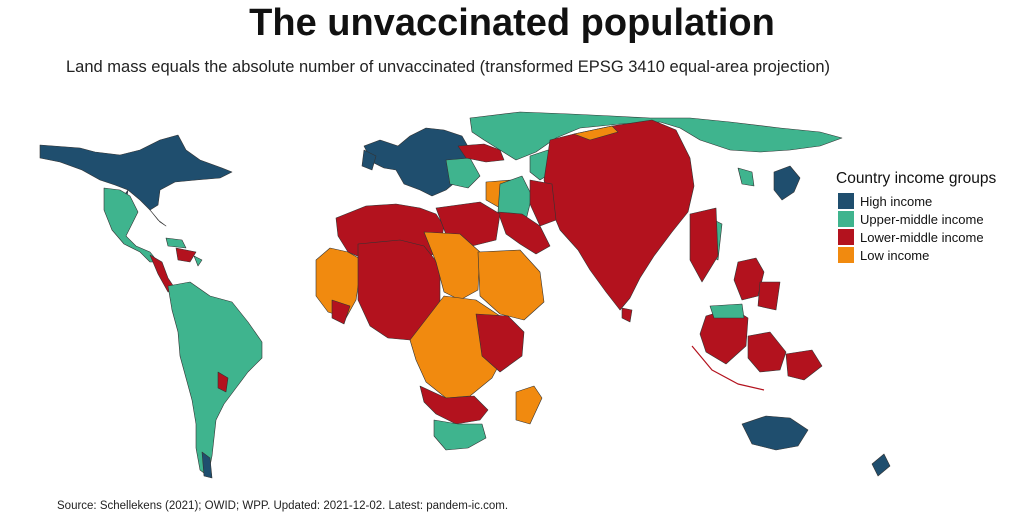 The width and height of the screenshot is (1024, 527). Describe the element at coordinates (511, 285) in the screenshot. I see `region-horn-low` at that location.